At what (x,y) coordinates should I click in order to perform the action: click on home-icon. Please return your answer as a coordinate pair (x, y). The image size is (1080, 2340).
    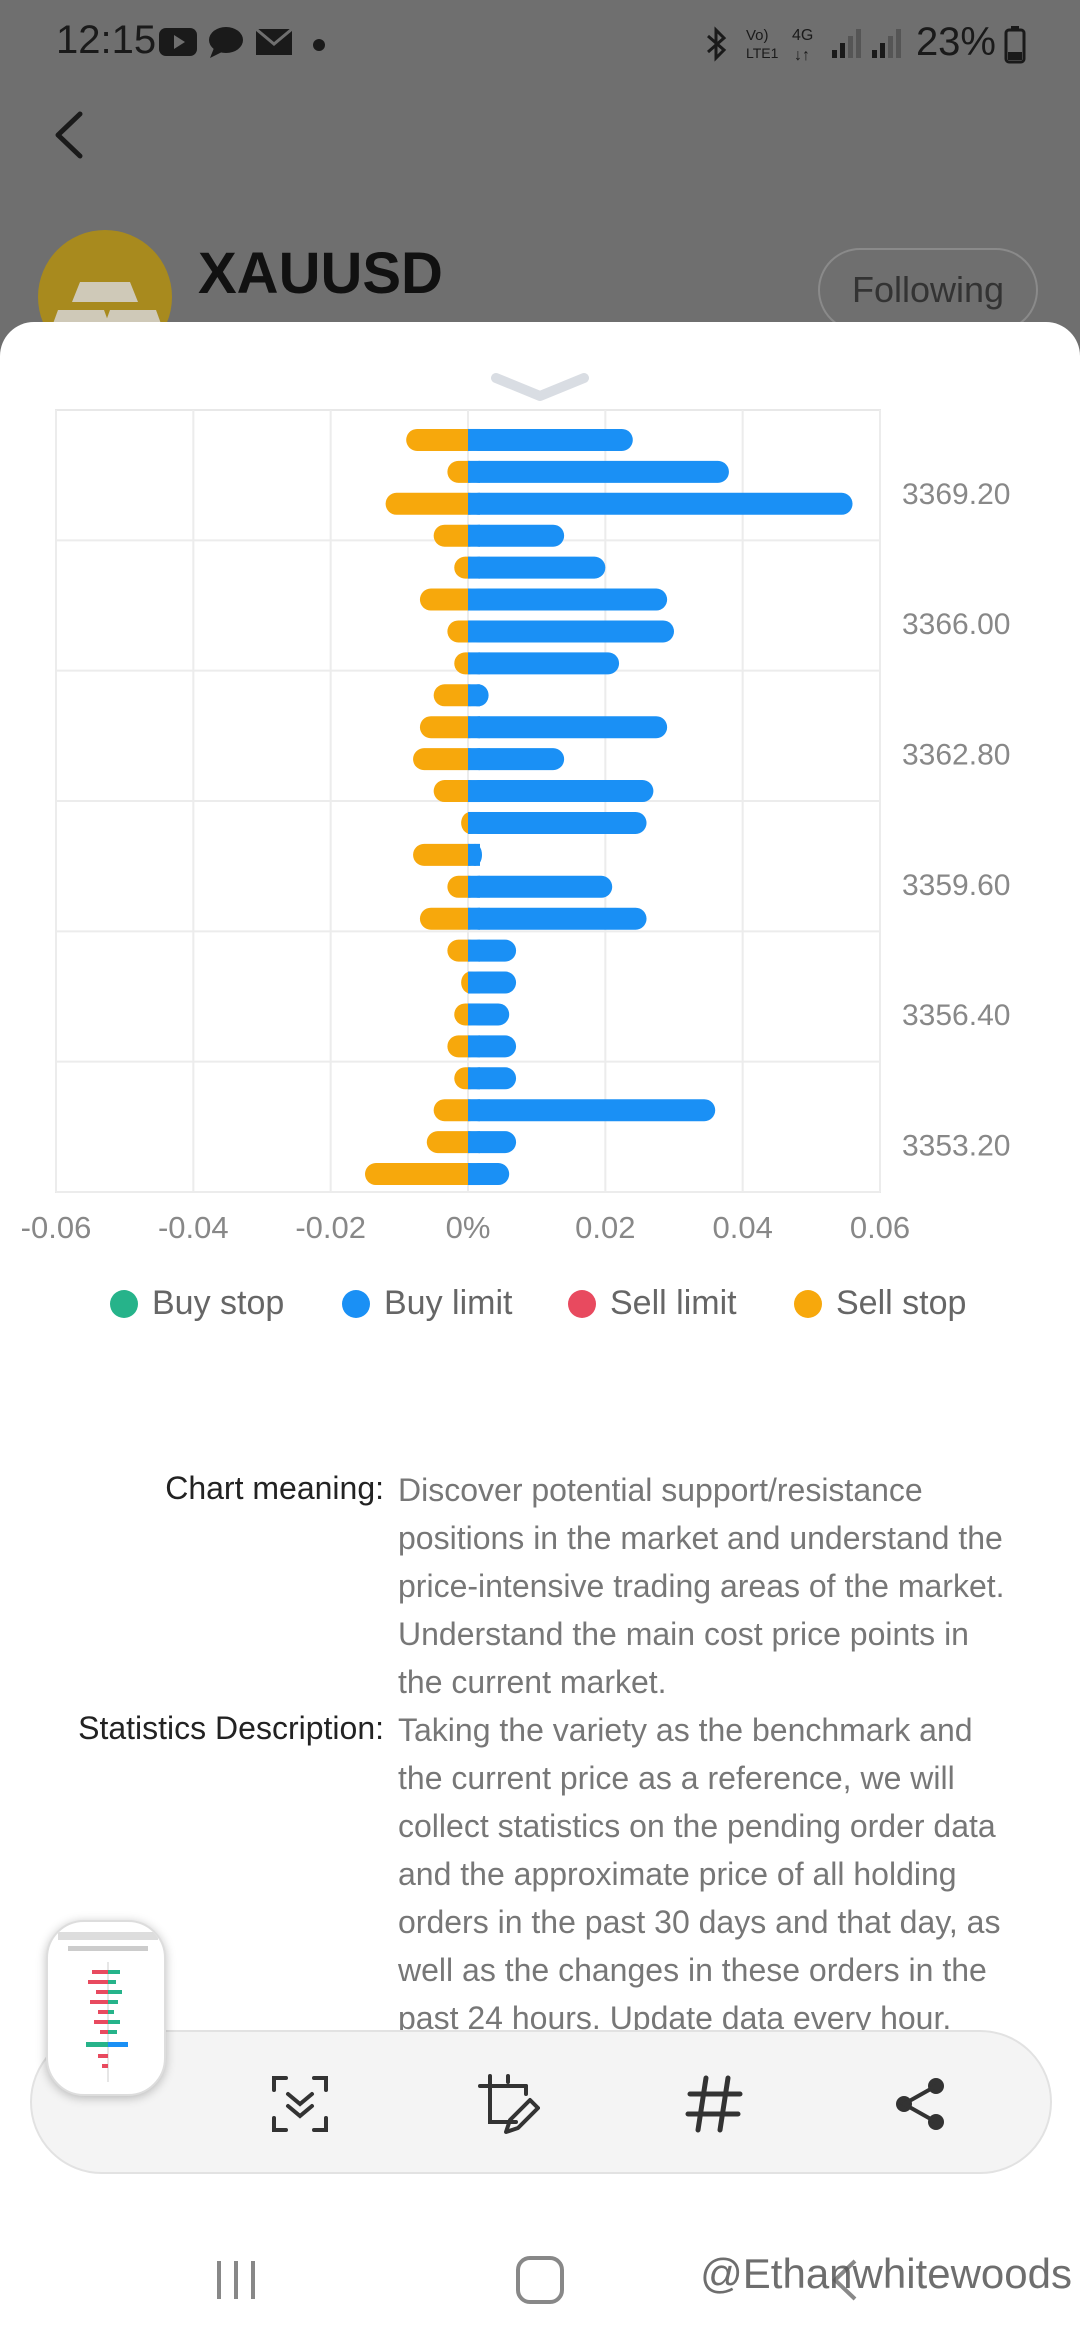
    Looking at the image, I should click on (540, 2280).